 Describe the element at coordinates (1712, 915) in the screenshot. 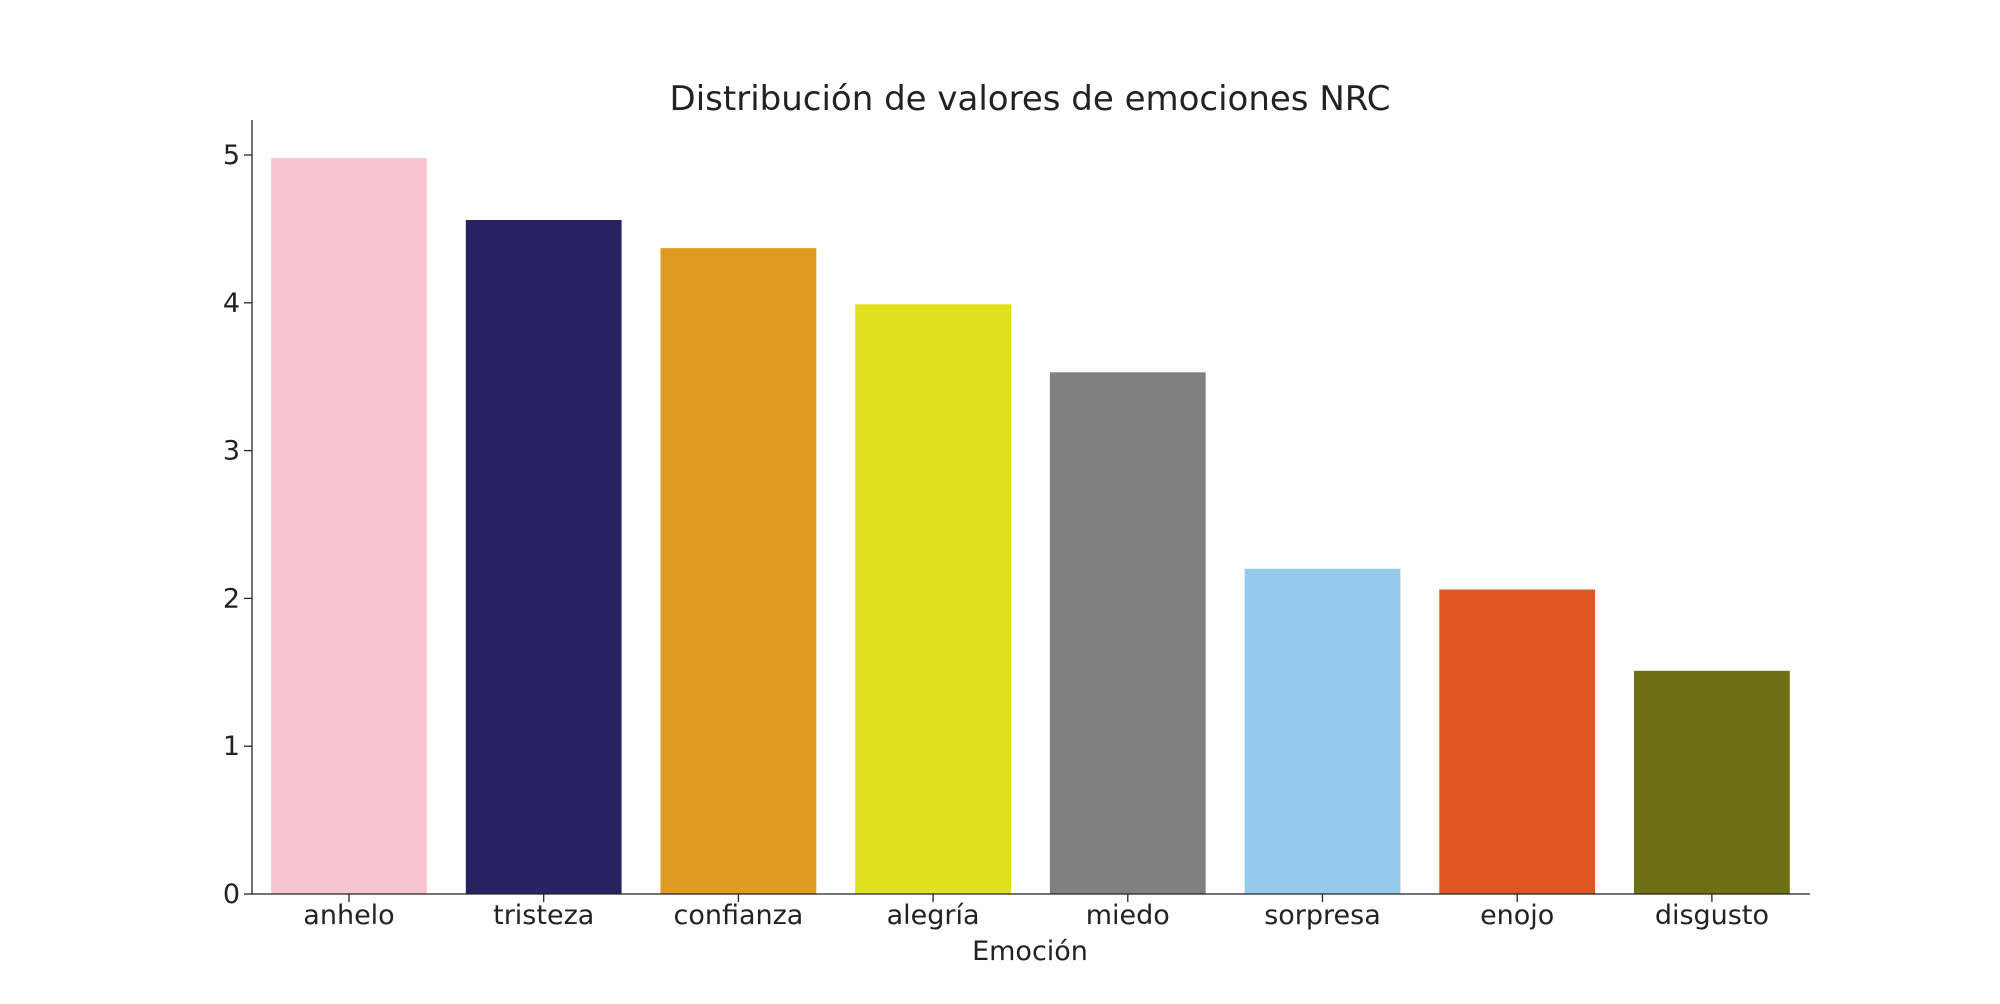

I see `x-tick-label-disgusto: disgusto` at that location.